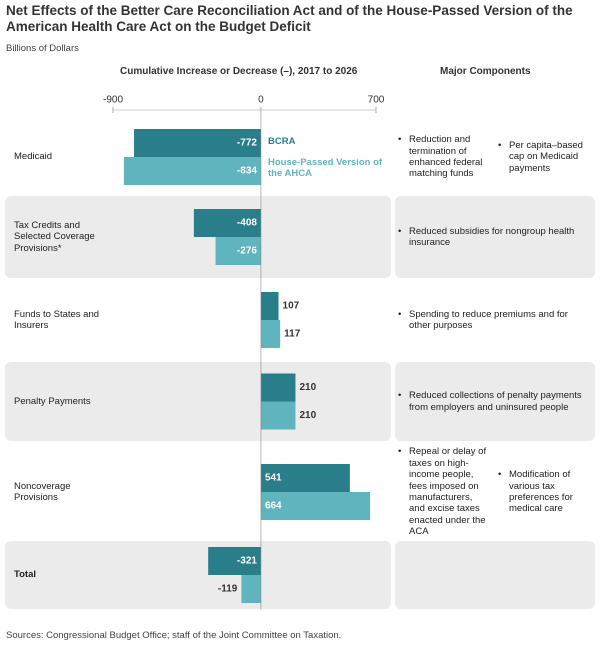 This screenshot has height=649, width=600. Describe the element at coordinates (64, 157) in the screenshot. I see `category-label: Medicaid` at that location.